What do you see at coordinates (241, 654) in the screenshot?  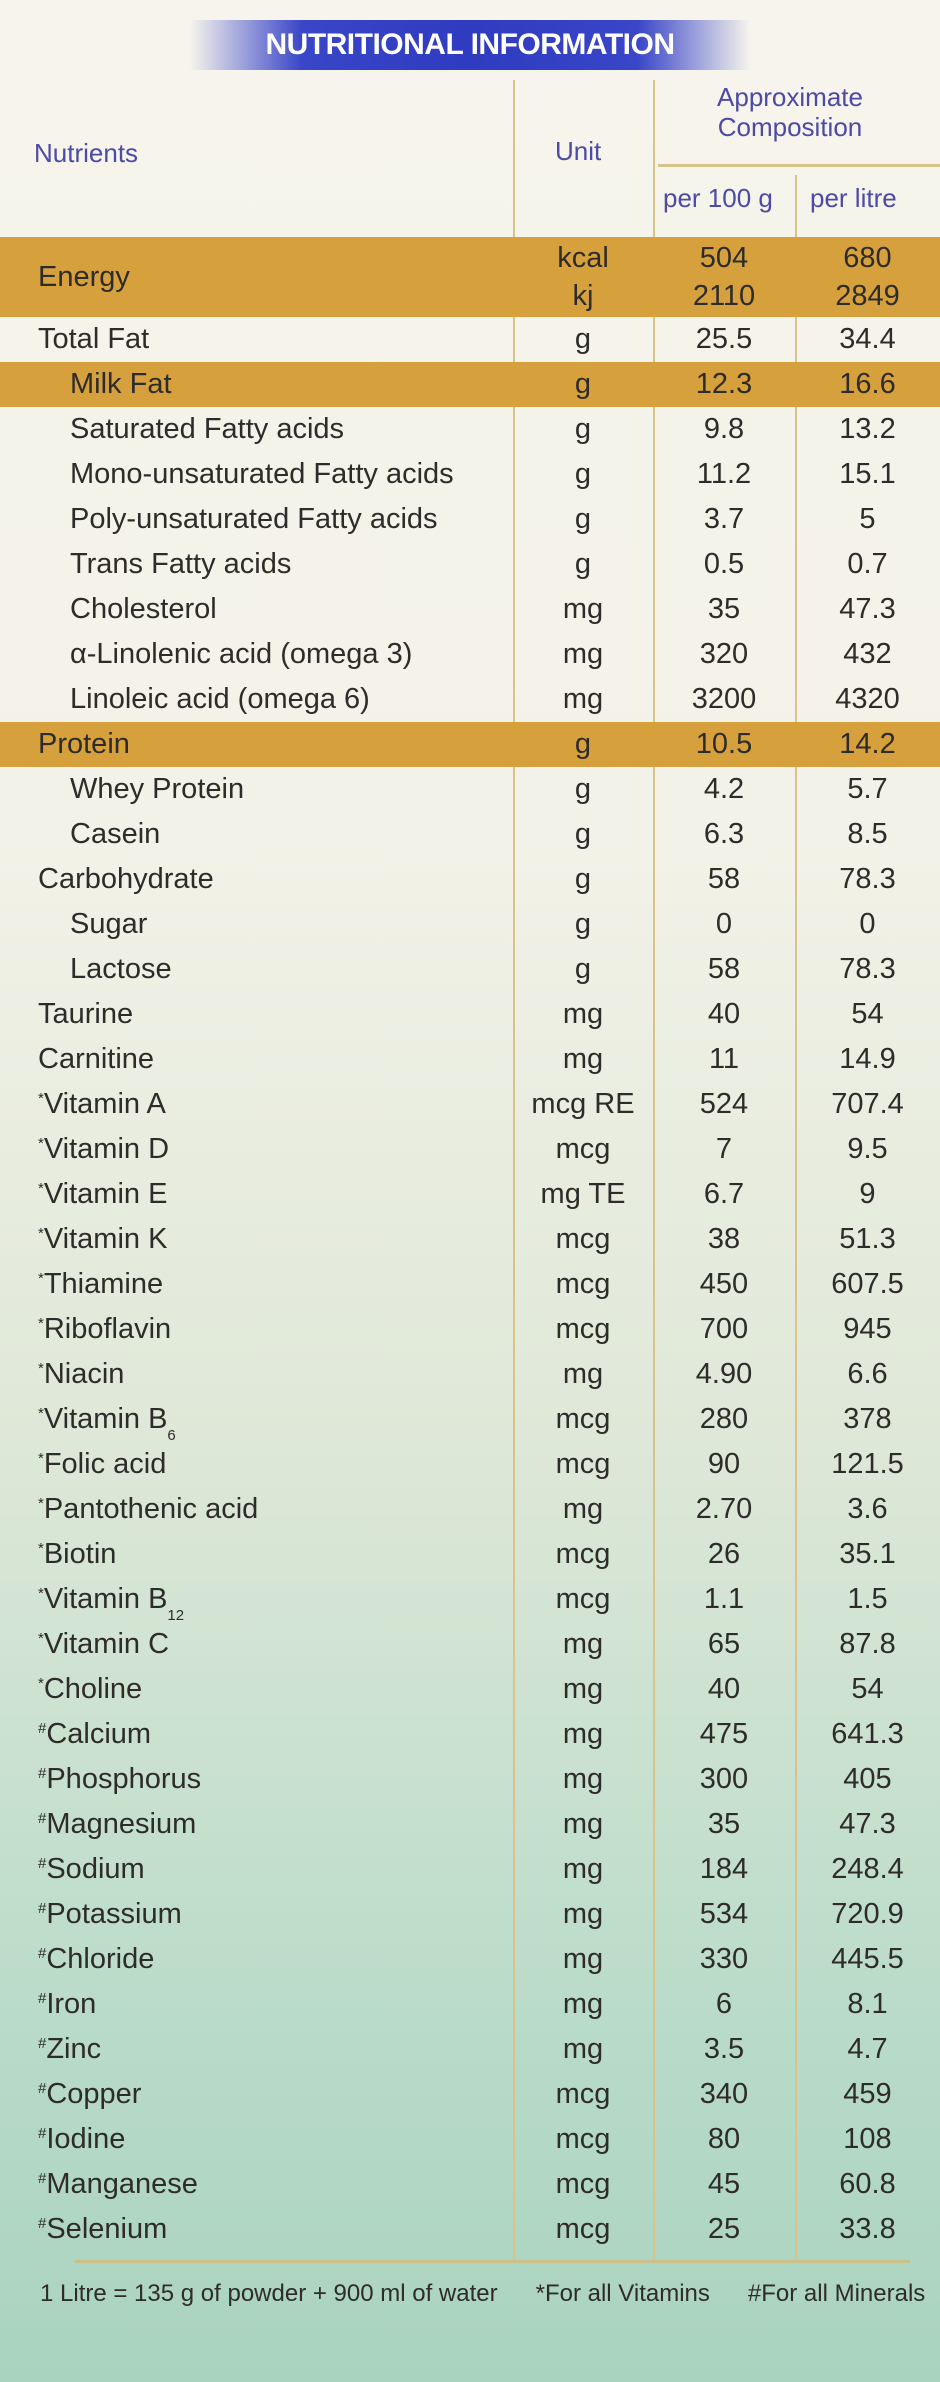 I see `nutrient-label: α-Linolenic acid (omega 3)` at bounding box center [241, 654].